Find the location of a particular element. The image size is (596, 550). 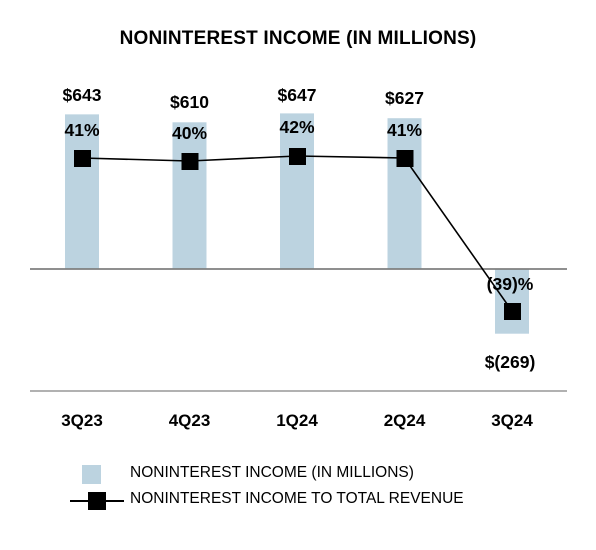

bar-value-label-4q23: $610 is located at coordinates (189, 102).